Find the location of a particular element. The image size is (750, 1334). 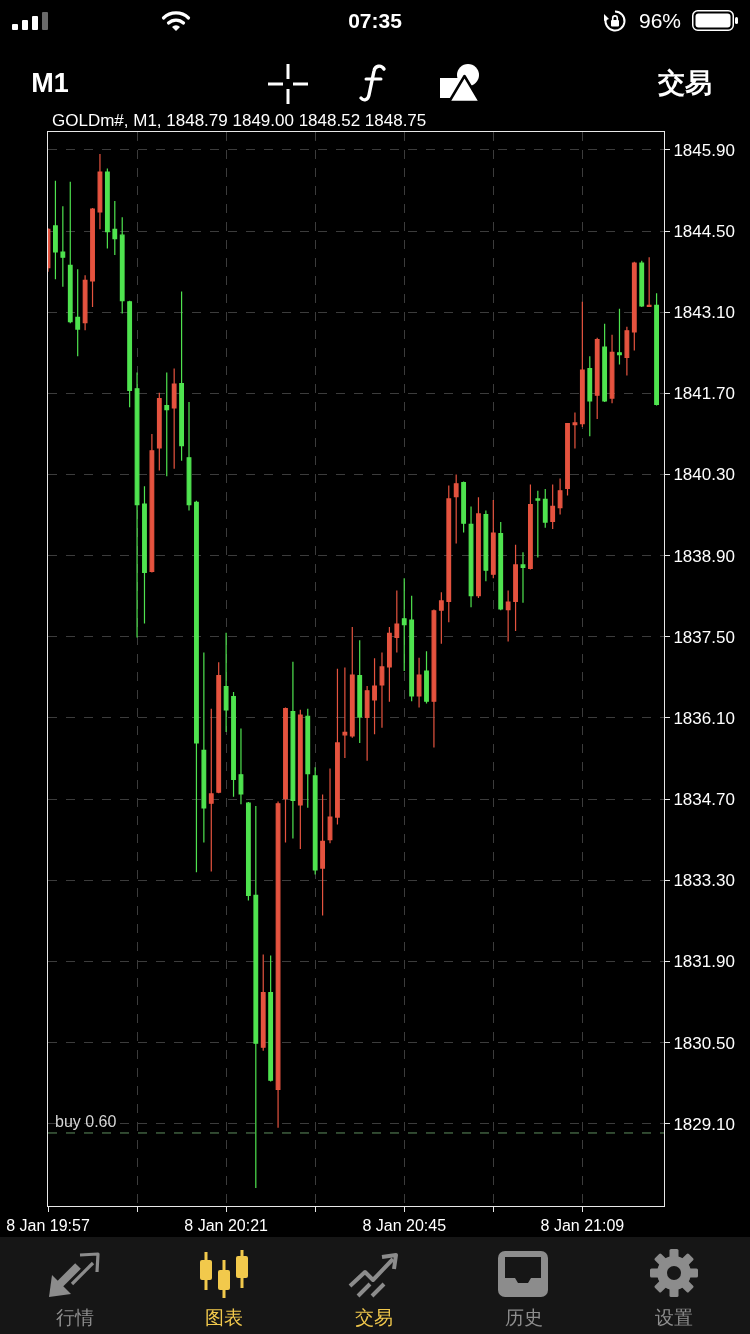

text: 交易 is located at coordinates (374, 1317).